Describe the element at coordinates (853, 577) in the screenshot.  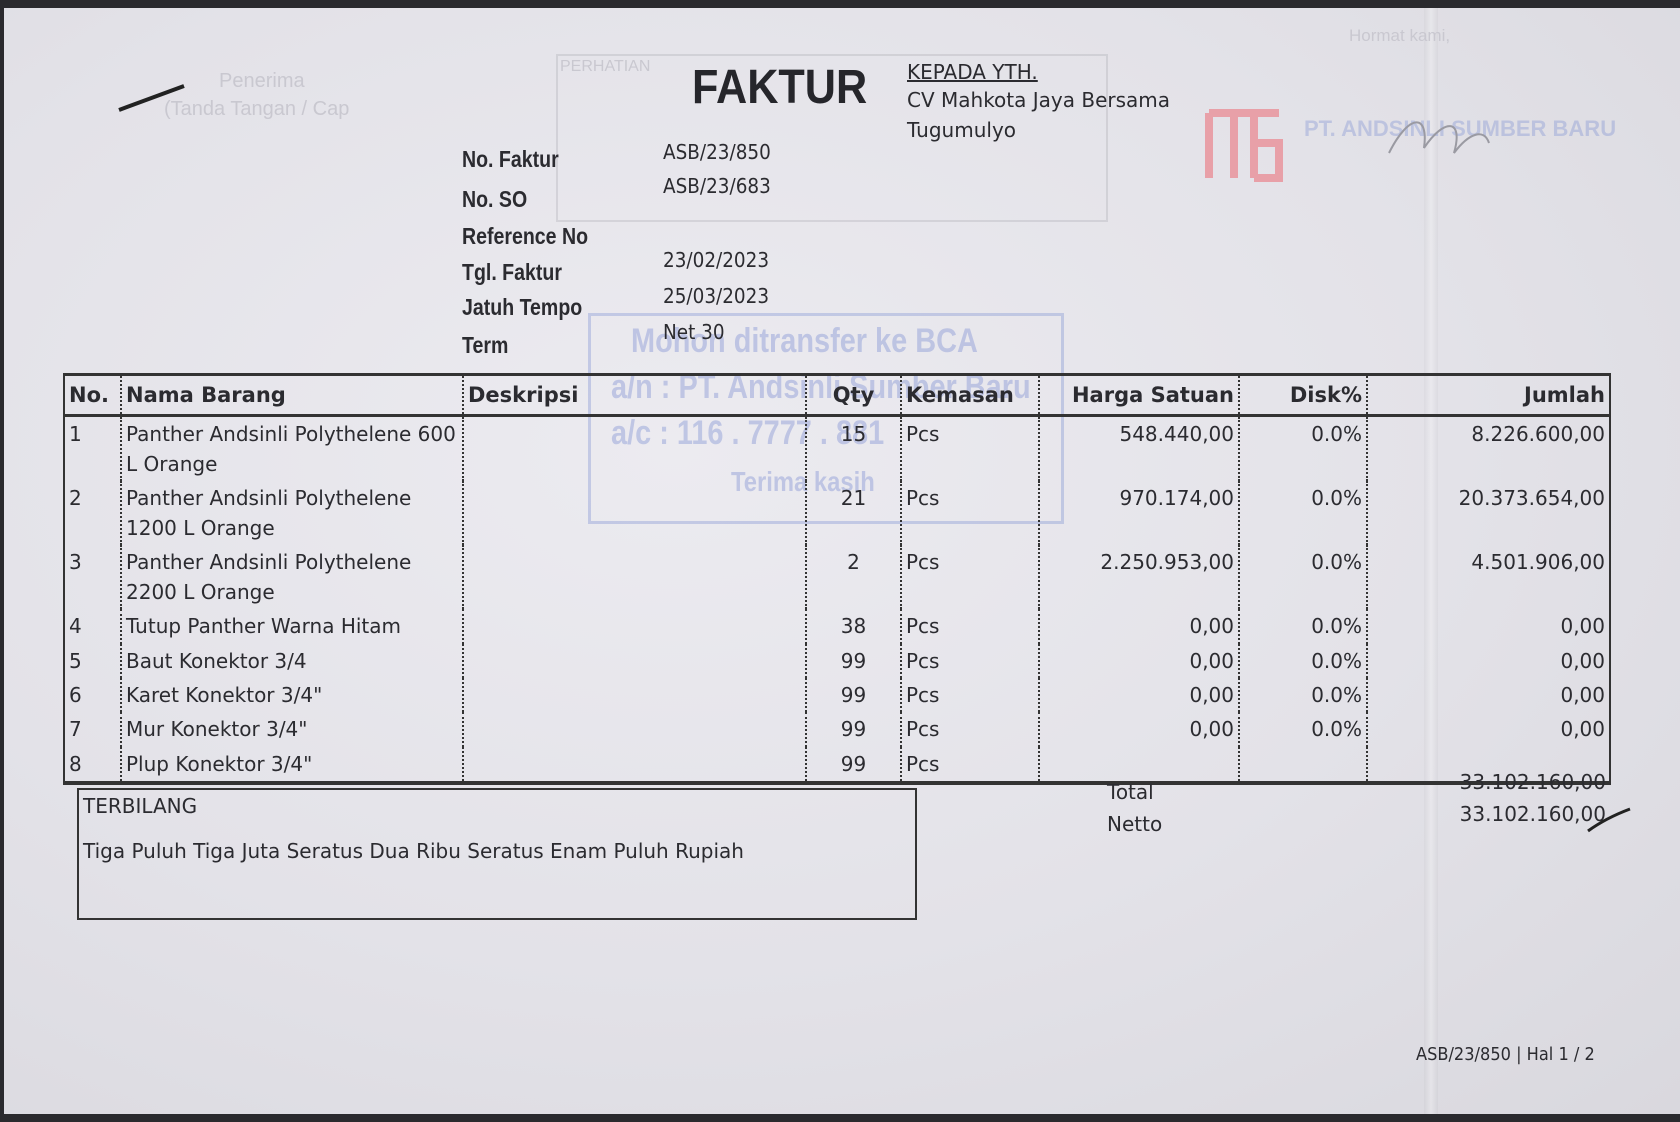
I see `cell-qty: 2` at that location.